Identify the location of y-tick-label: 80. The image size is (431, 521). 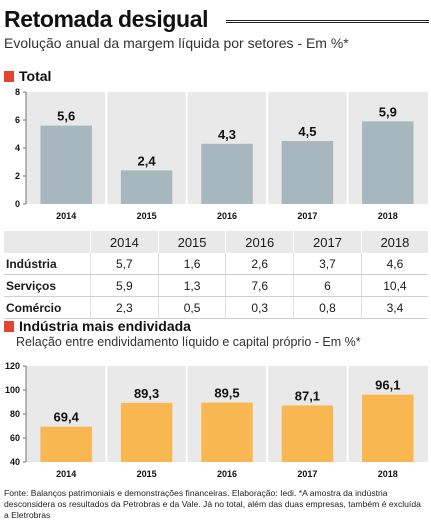
(15, 414).